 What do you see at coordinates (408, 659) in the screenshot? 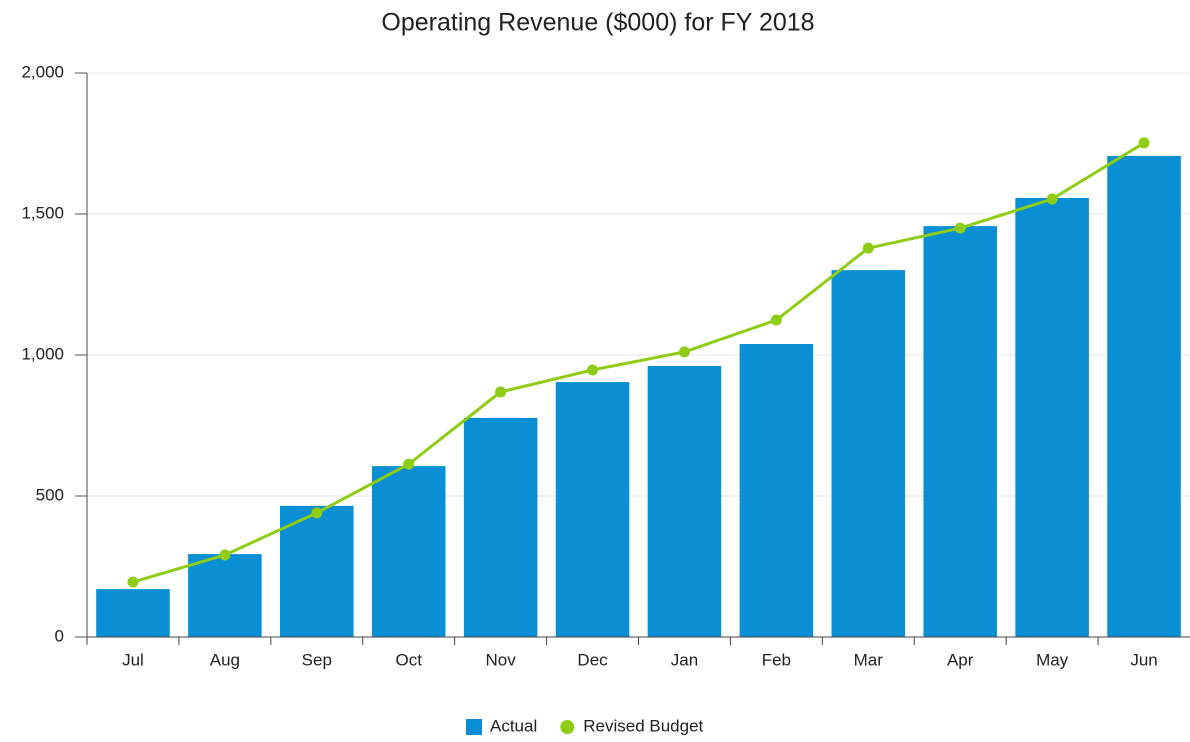
I see `x-tick-label: Oct` at bounding box center [408, 659].